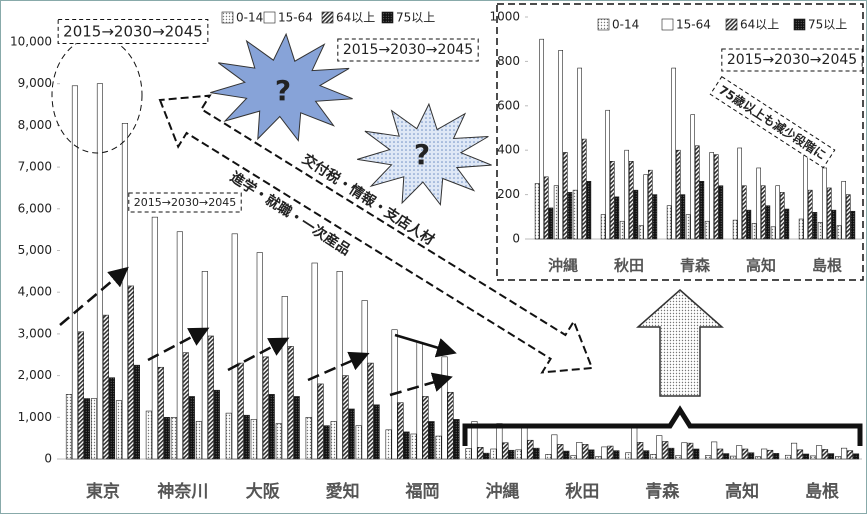 Image resolution: width=867 pixels, height=514 pixels. What do you see at coordinates (295, 18) in the screenshot?
I see `legend-label: 15-64` at bounding box center [295, 18].